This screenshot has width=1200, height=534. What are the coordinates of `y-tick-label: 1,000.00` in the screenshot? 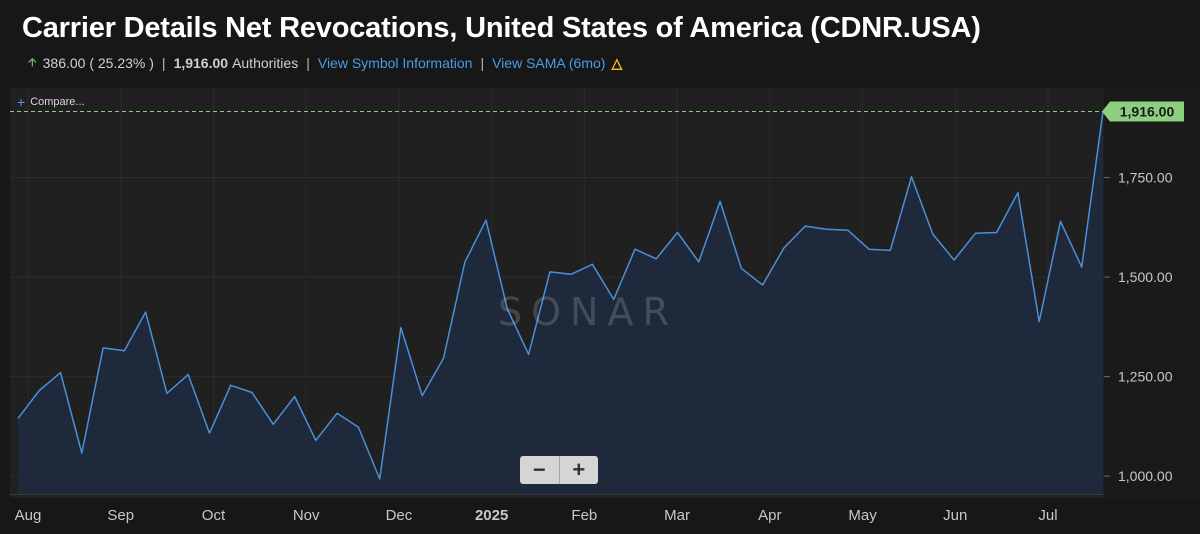 It's located at (1145, 476).